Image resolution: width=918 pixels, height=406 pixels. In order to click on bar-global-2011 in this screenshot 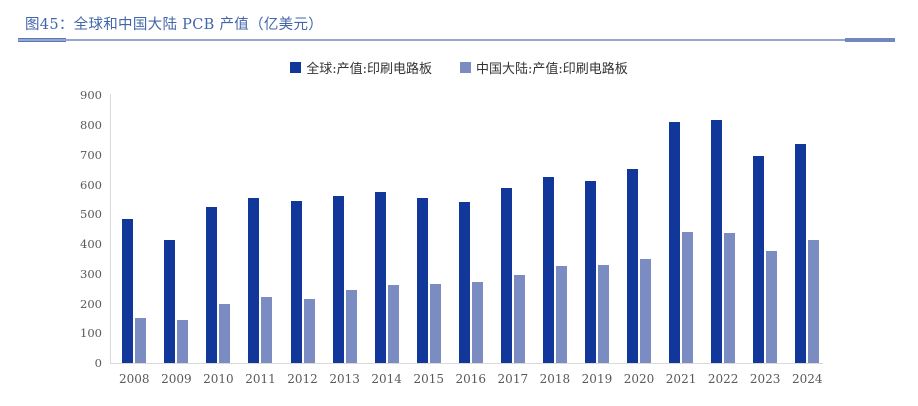, I will do `click(254, 280)`.